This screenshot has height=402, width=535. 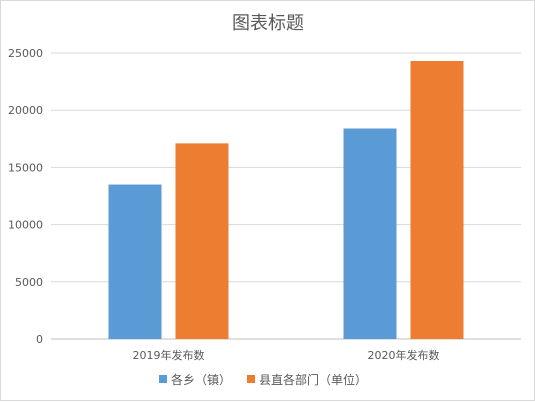 What do you see at coordinates (25, 53) in the screenshot?
I see `y-tick-label: 25000` at bounding box center [25, 53].